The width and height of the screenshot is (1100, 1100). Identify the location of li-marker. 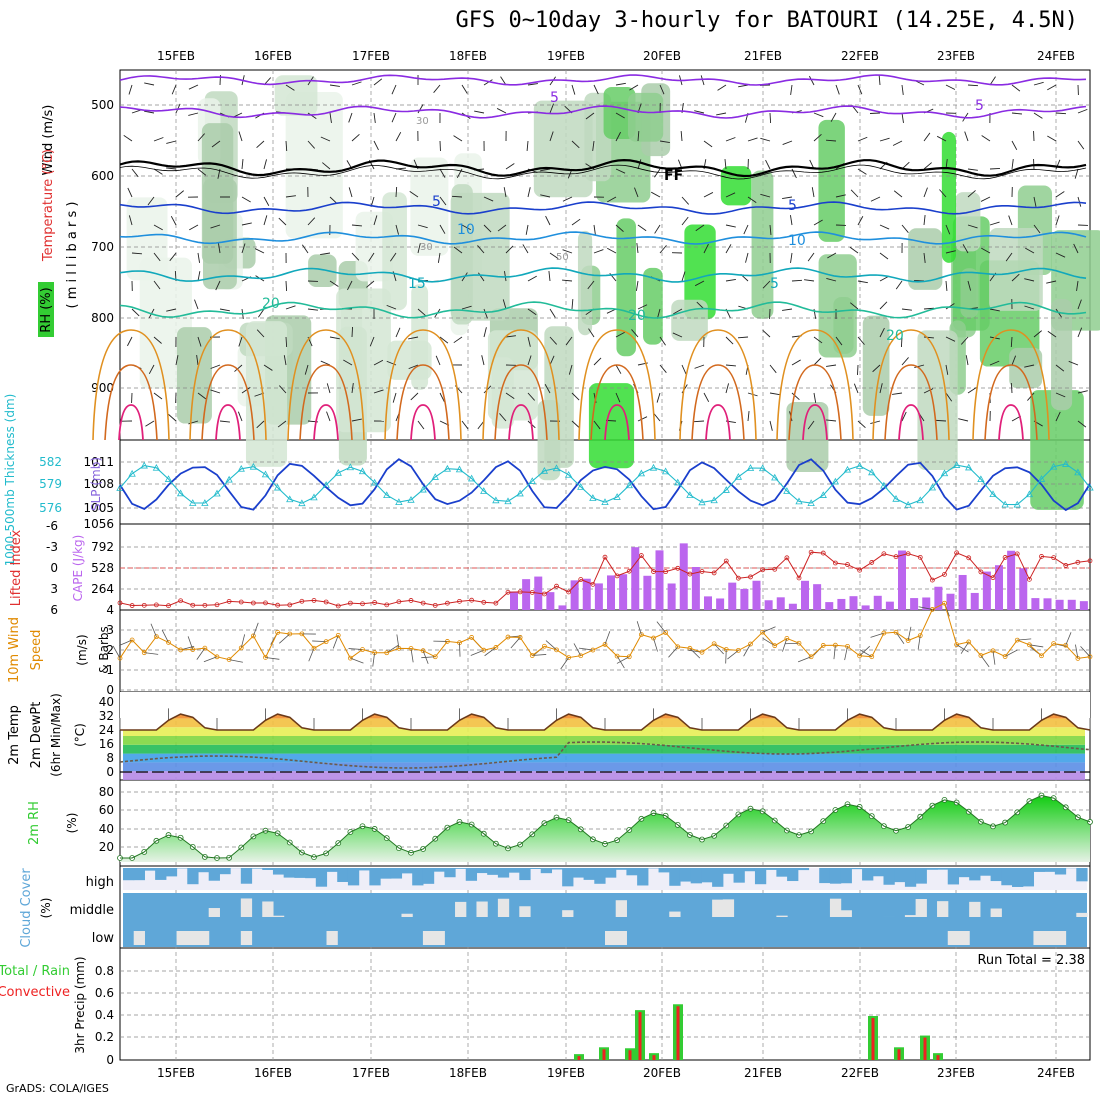
(629, 571).